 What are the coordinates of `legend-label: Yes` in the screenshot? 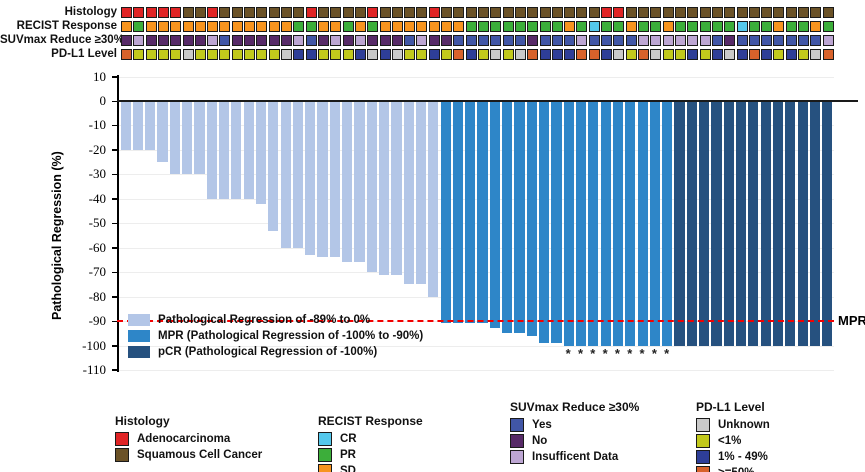 It's located at (542, 425).